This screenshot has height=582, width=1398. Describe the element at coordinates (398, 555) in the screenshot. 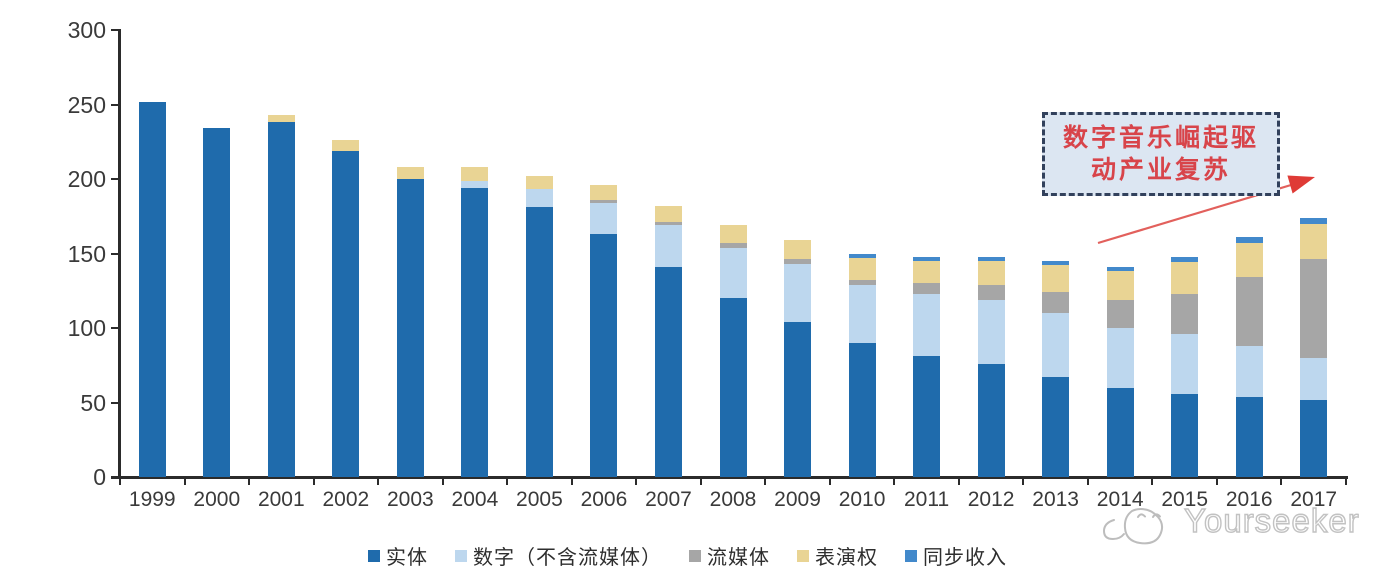

I see `legend-item-physical: 实体` at that location.